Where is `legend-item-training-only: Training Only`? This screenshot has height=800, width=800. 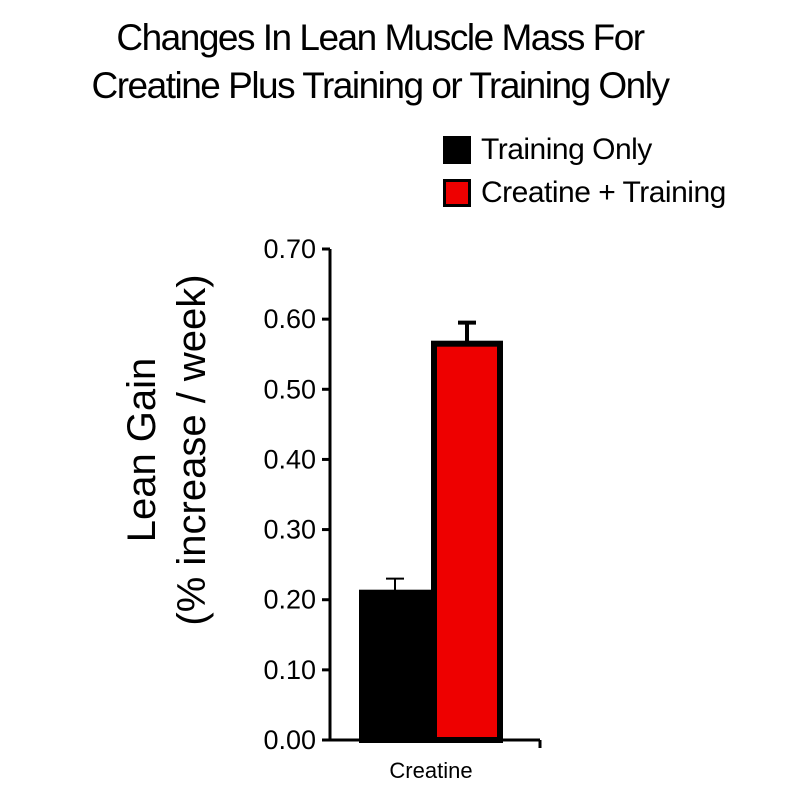
legend-item-training-only: Training Only is located at coordinates (584, 149).